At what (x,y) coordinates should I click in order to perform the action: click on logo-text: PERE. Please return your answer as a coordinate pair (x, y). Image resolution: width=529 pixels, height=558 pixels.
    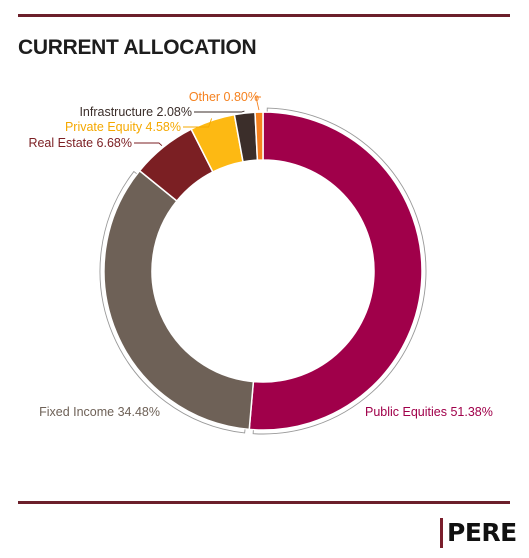
    Looking at the image, I should click on (482, 532).